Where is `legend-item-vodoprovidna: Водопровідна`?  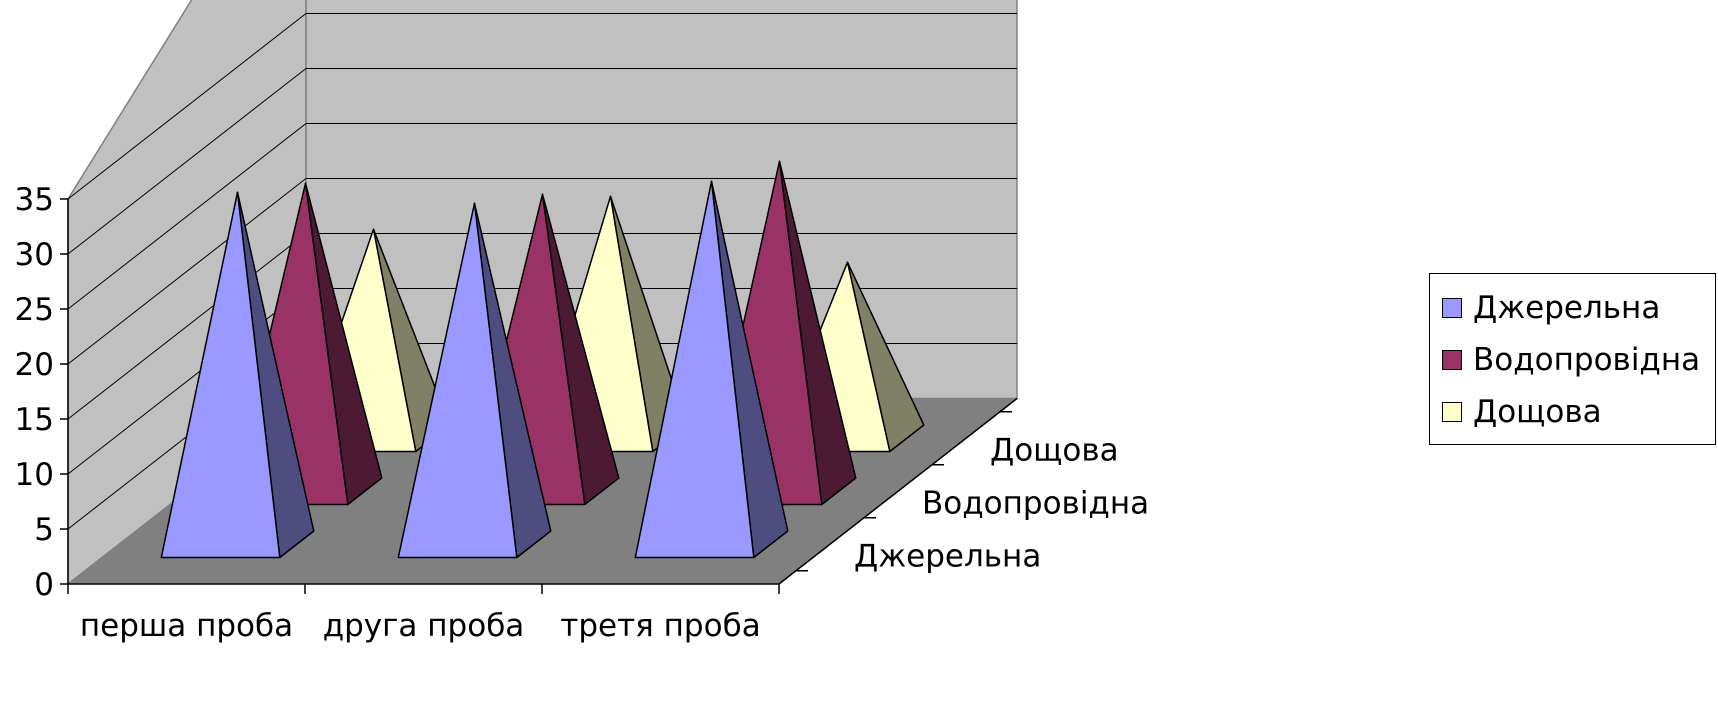
legend-item-vodoprovidna: Водопровідна is located at coordinates (1571, 360).